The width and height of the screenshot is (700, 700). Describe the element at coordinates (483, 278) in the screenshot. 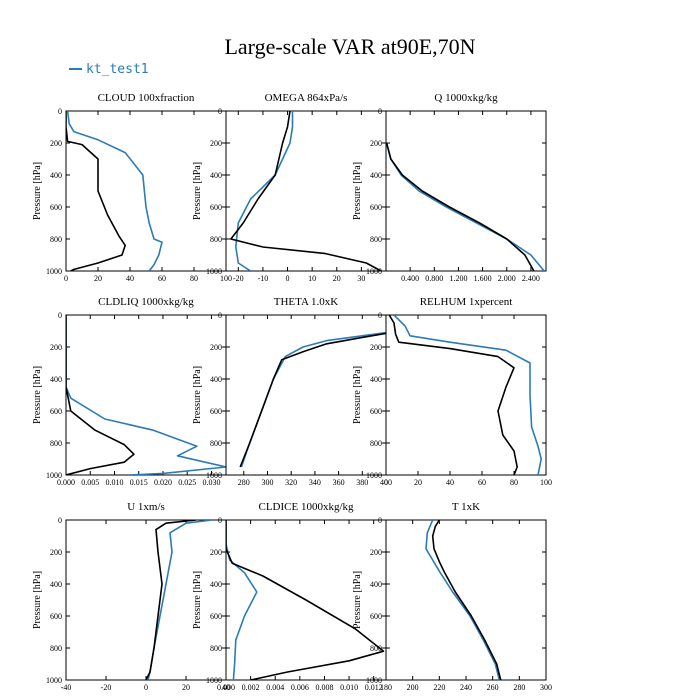

I see `x-tick-label: 1.600` at that location.